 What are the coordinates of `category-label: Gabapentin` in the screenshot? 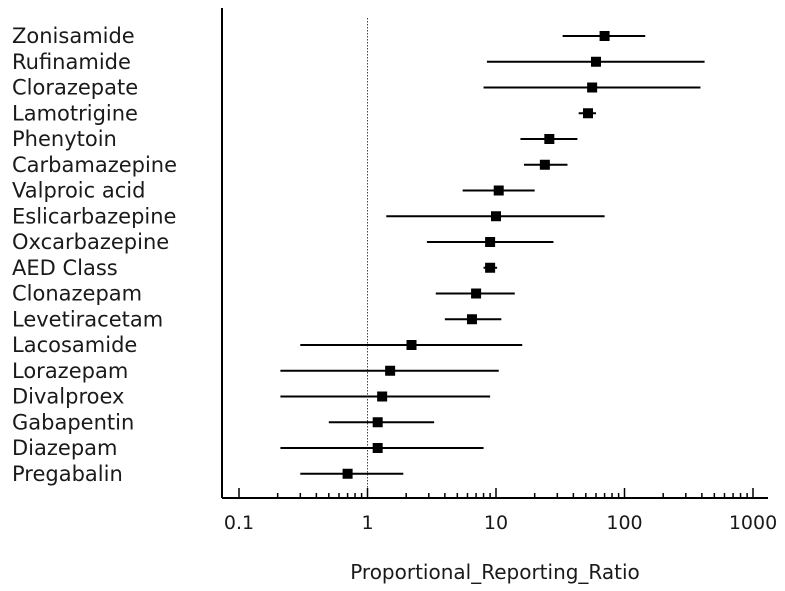 It's located at (73, 422).